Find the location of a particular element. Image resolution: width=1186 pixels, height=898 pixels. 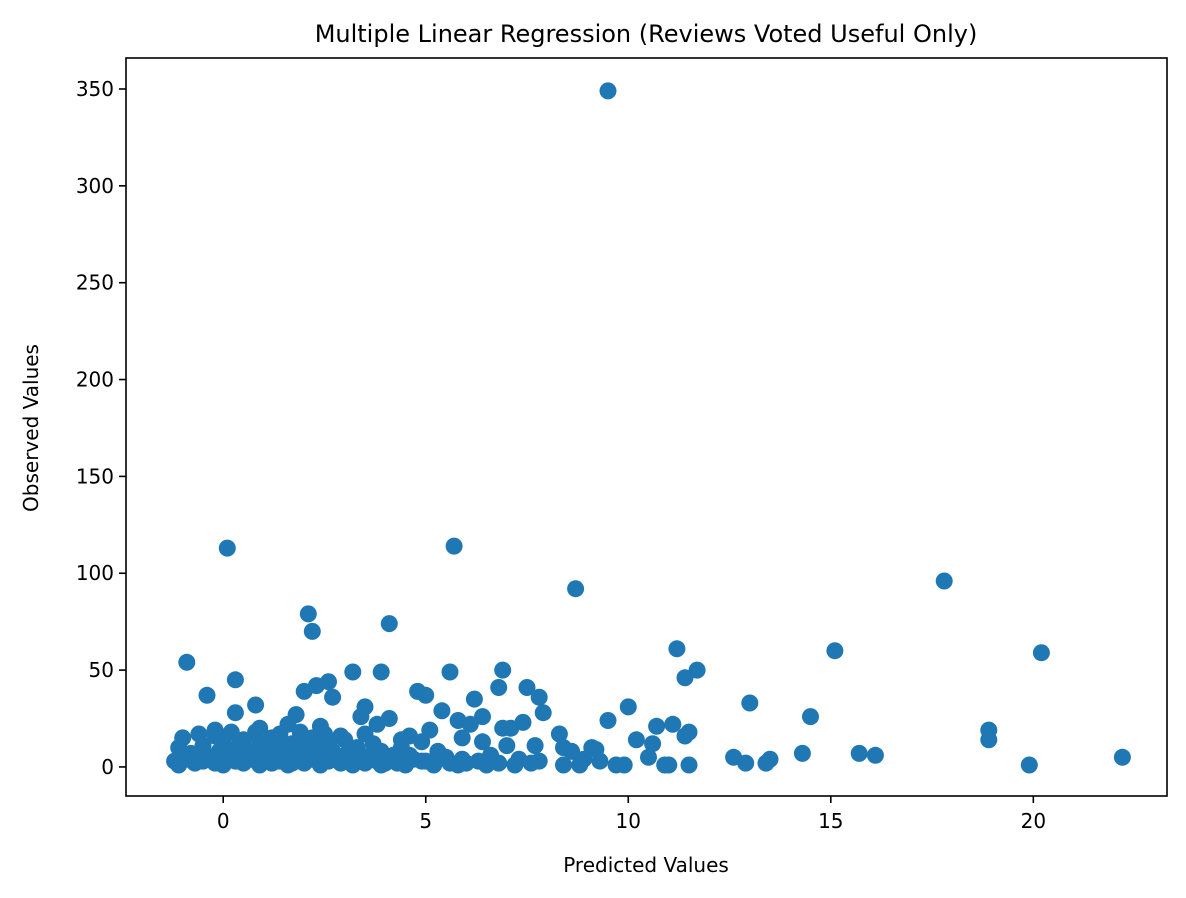

y-axis-ticks: 0 50 100 150 200 250 300 350 is located at coordinates (101, 428).